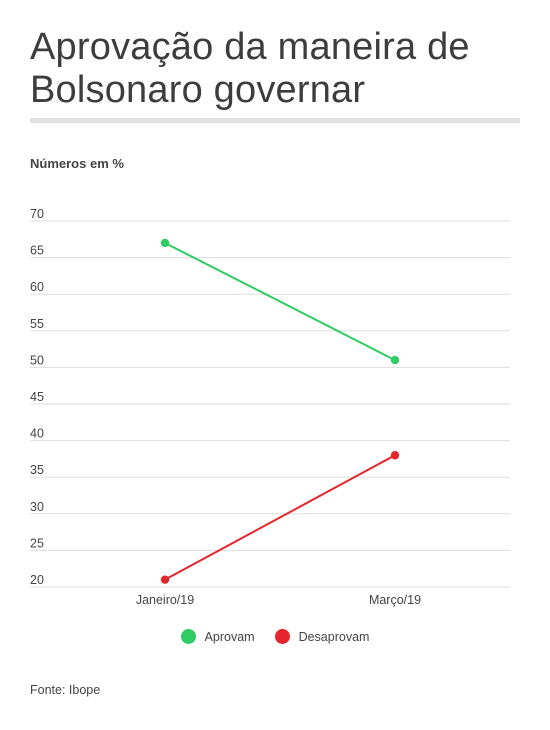 The height and width of the screenshot is (730, 550). Describe the element at coordinates (280, 301) in the screenshot. I see `series-line-aprovam` at that location.